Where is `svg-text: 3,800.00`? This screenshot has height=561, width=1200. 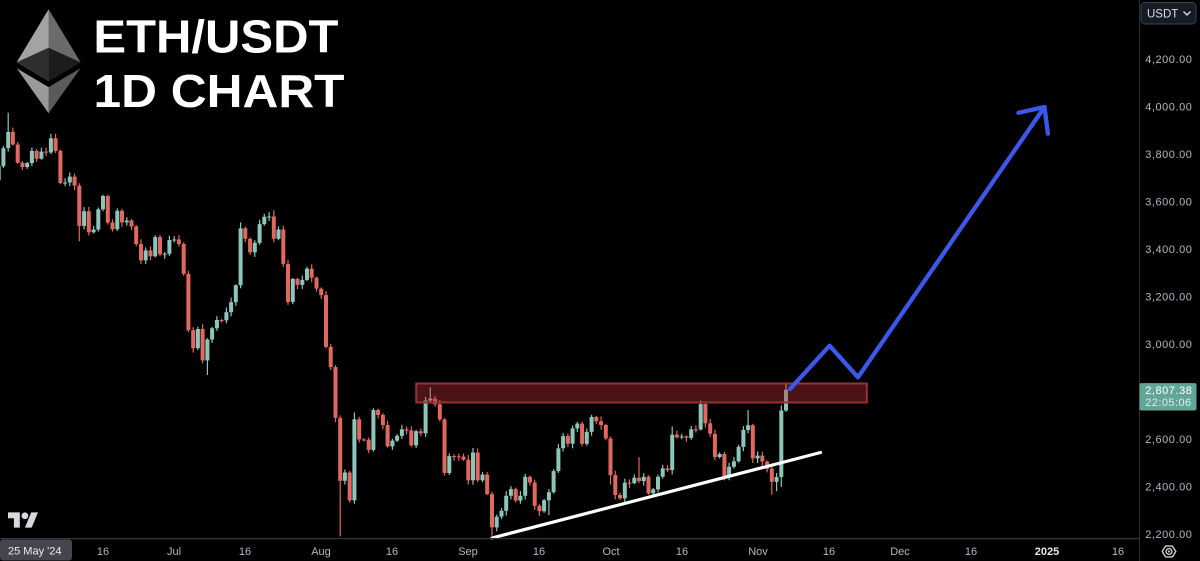
svg-text: 3,800.00 is located at coordinates (1168, 155).